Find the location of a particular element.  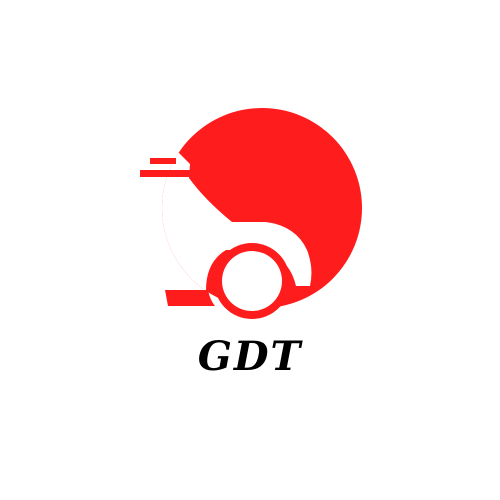

hood-stripe-bottom is located at coordinates (165, 173).